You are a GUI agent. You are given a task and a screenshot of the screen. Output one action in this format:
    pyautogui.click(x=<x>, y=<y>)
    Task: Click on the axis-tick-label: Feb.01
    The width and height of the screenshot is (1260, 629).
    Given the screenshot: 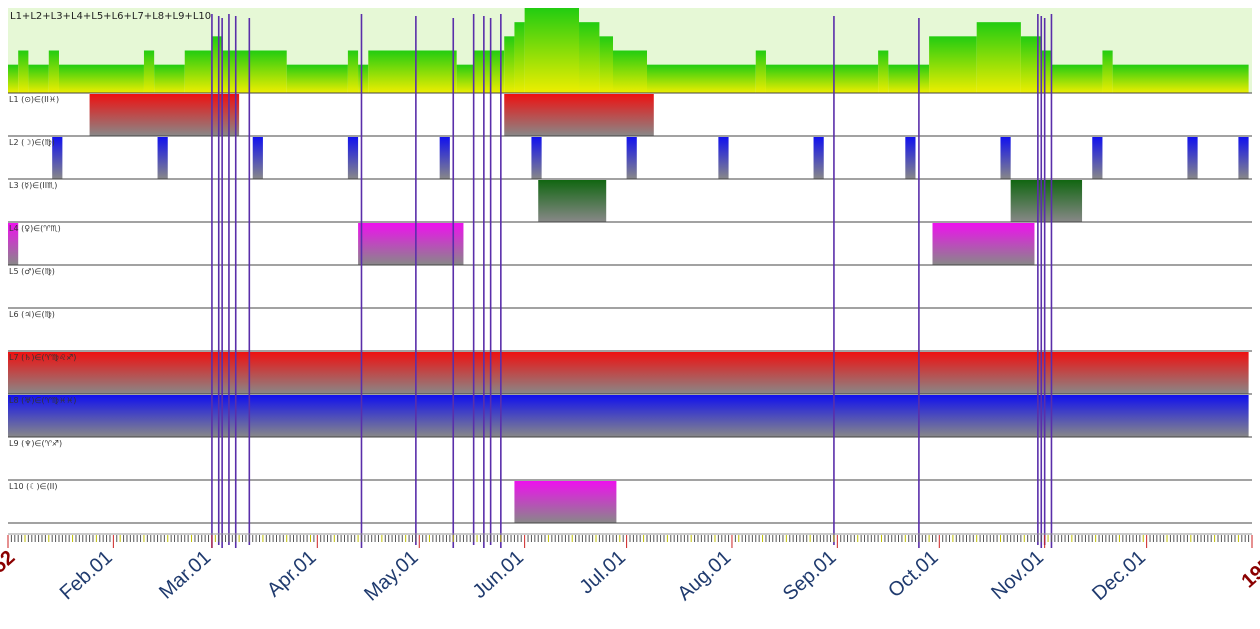 What is the action you would take?
    pyautogui.click(x=86, y=575)
    